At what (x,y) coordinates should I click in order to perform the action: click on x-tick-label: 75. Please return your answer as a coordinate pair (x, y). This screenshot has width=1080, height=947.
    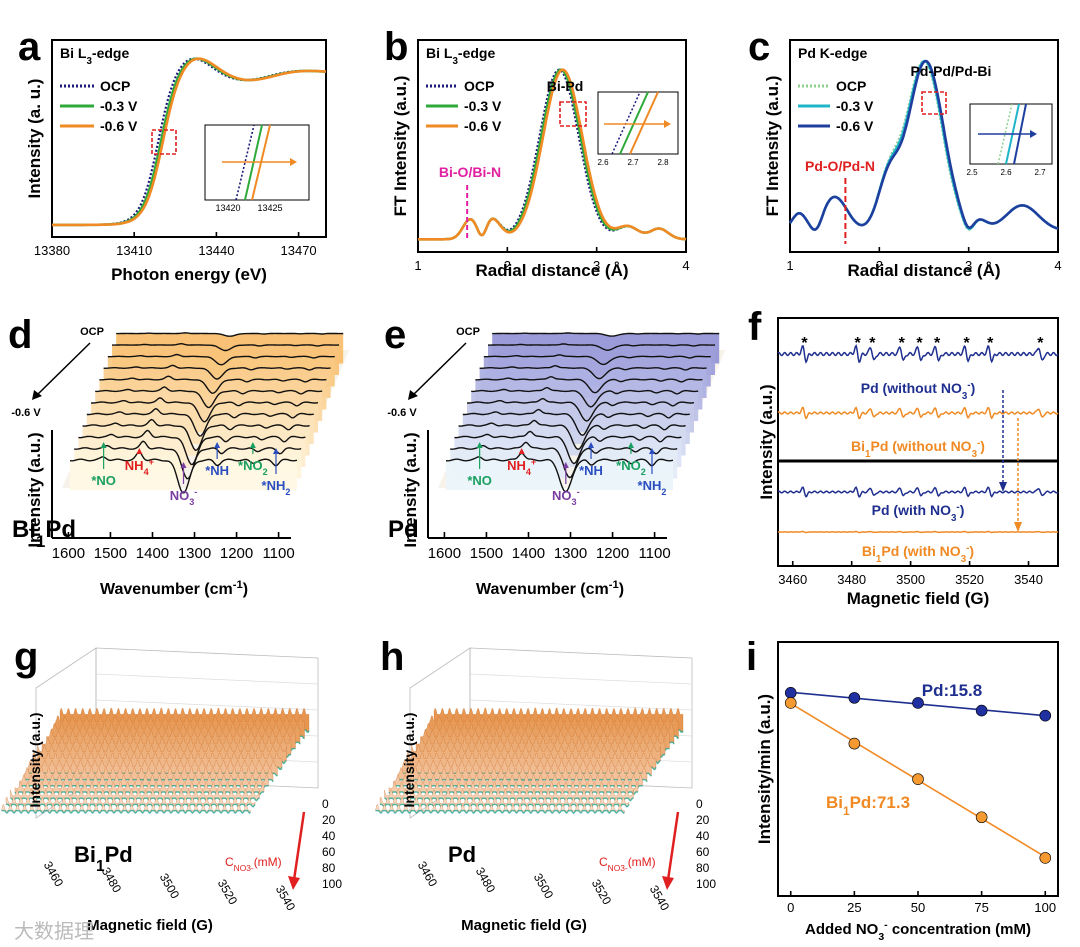
    Looking at the image, I should click on (981, 907).